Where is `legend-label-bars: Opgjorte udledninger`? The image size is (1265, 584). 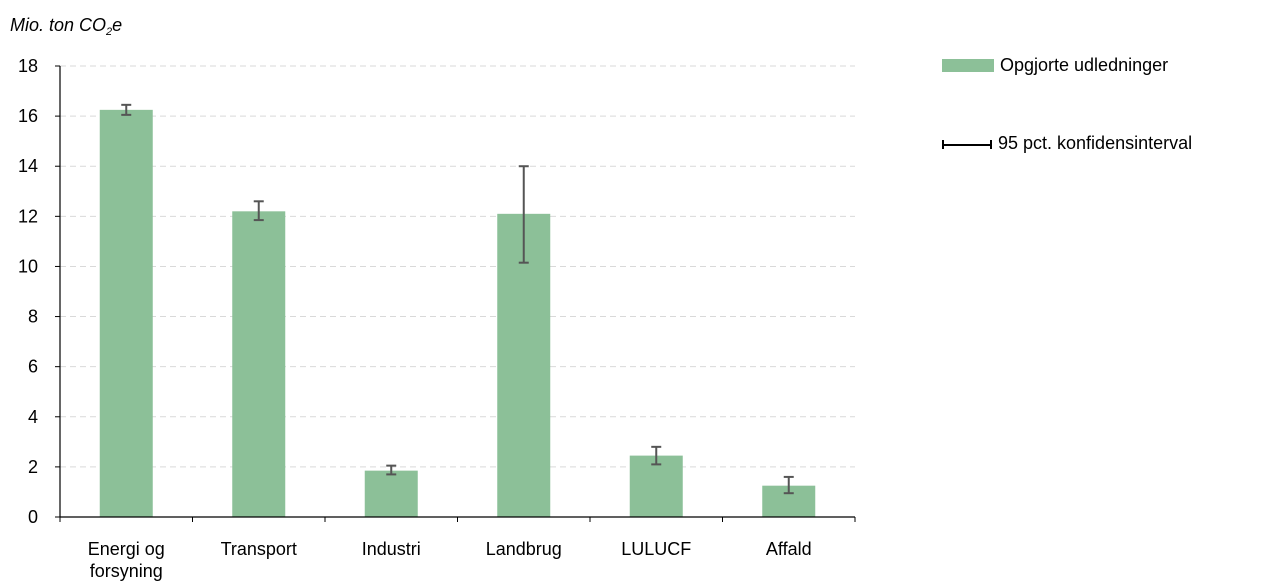 legend-label-bars: Opgjorte udledninger is located at coordinates (1084, 65).